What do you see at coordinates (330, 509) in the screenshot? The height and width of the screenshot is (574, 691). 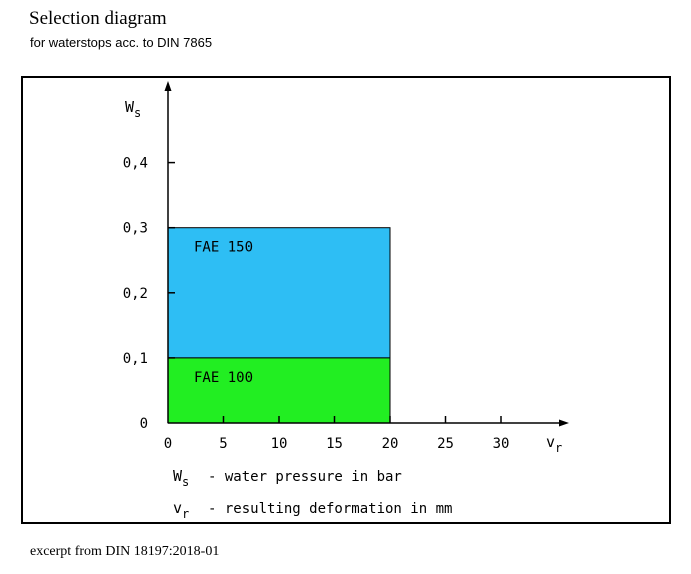 I see `legend-text: - resulting deformation in mm` at bounding box center [330, 509].